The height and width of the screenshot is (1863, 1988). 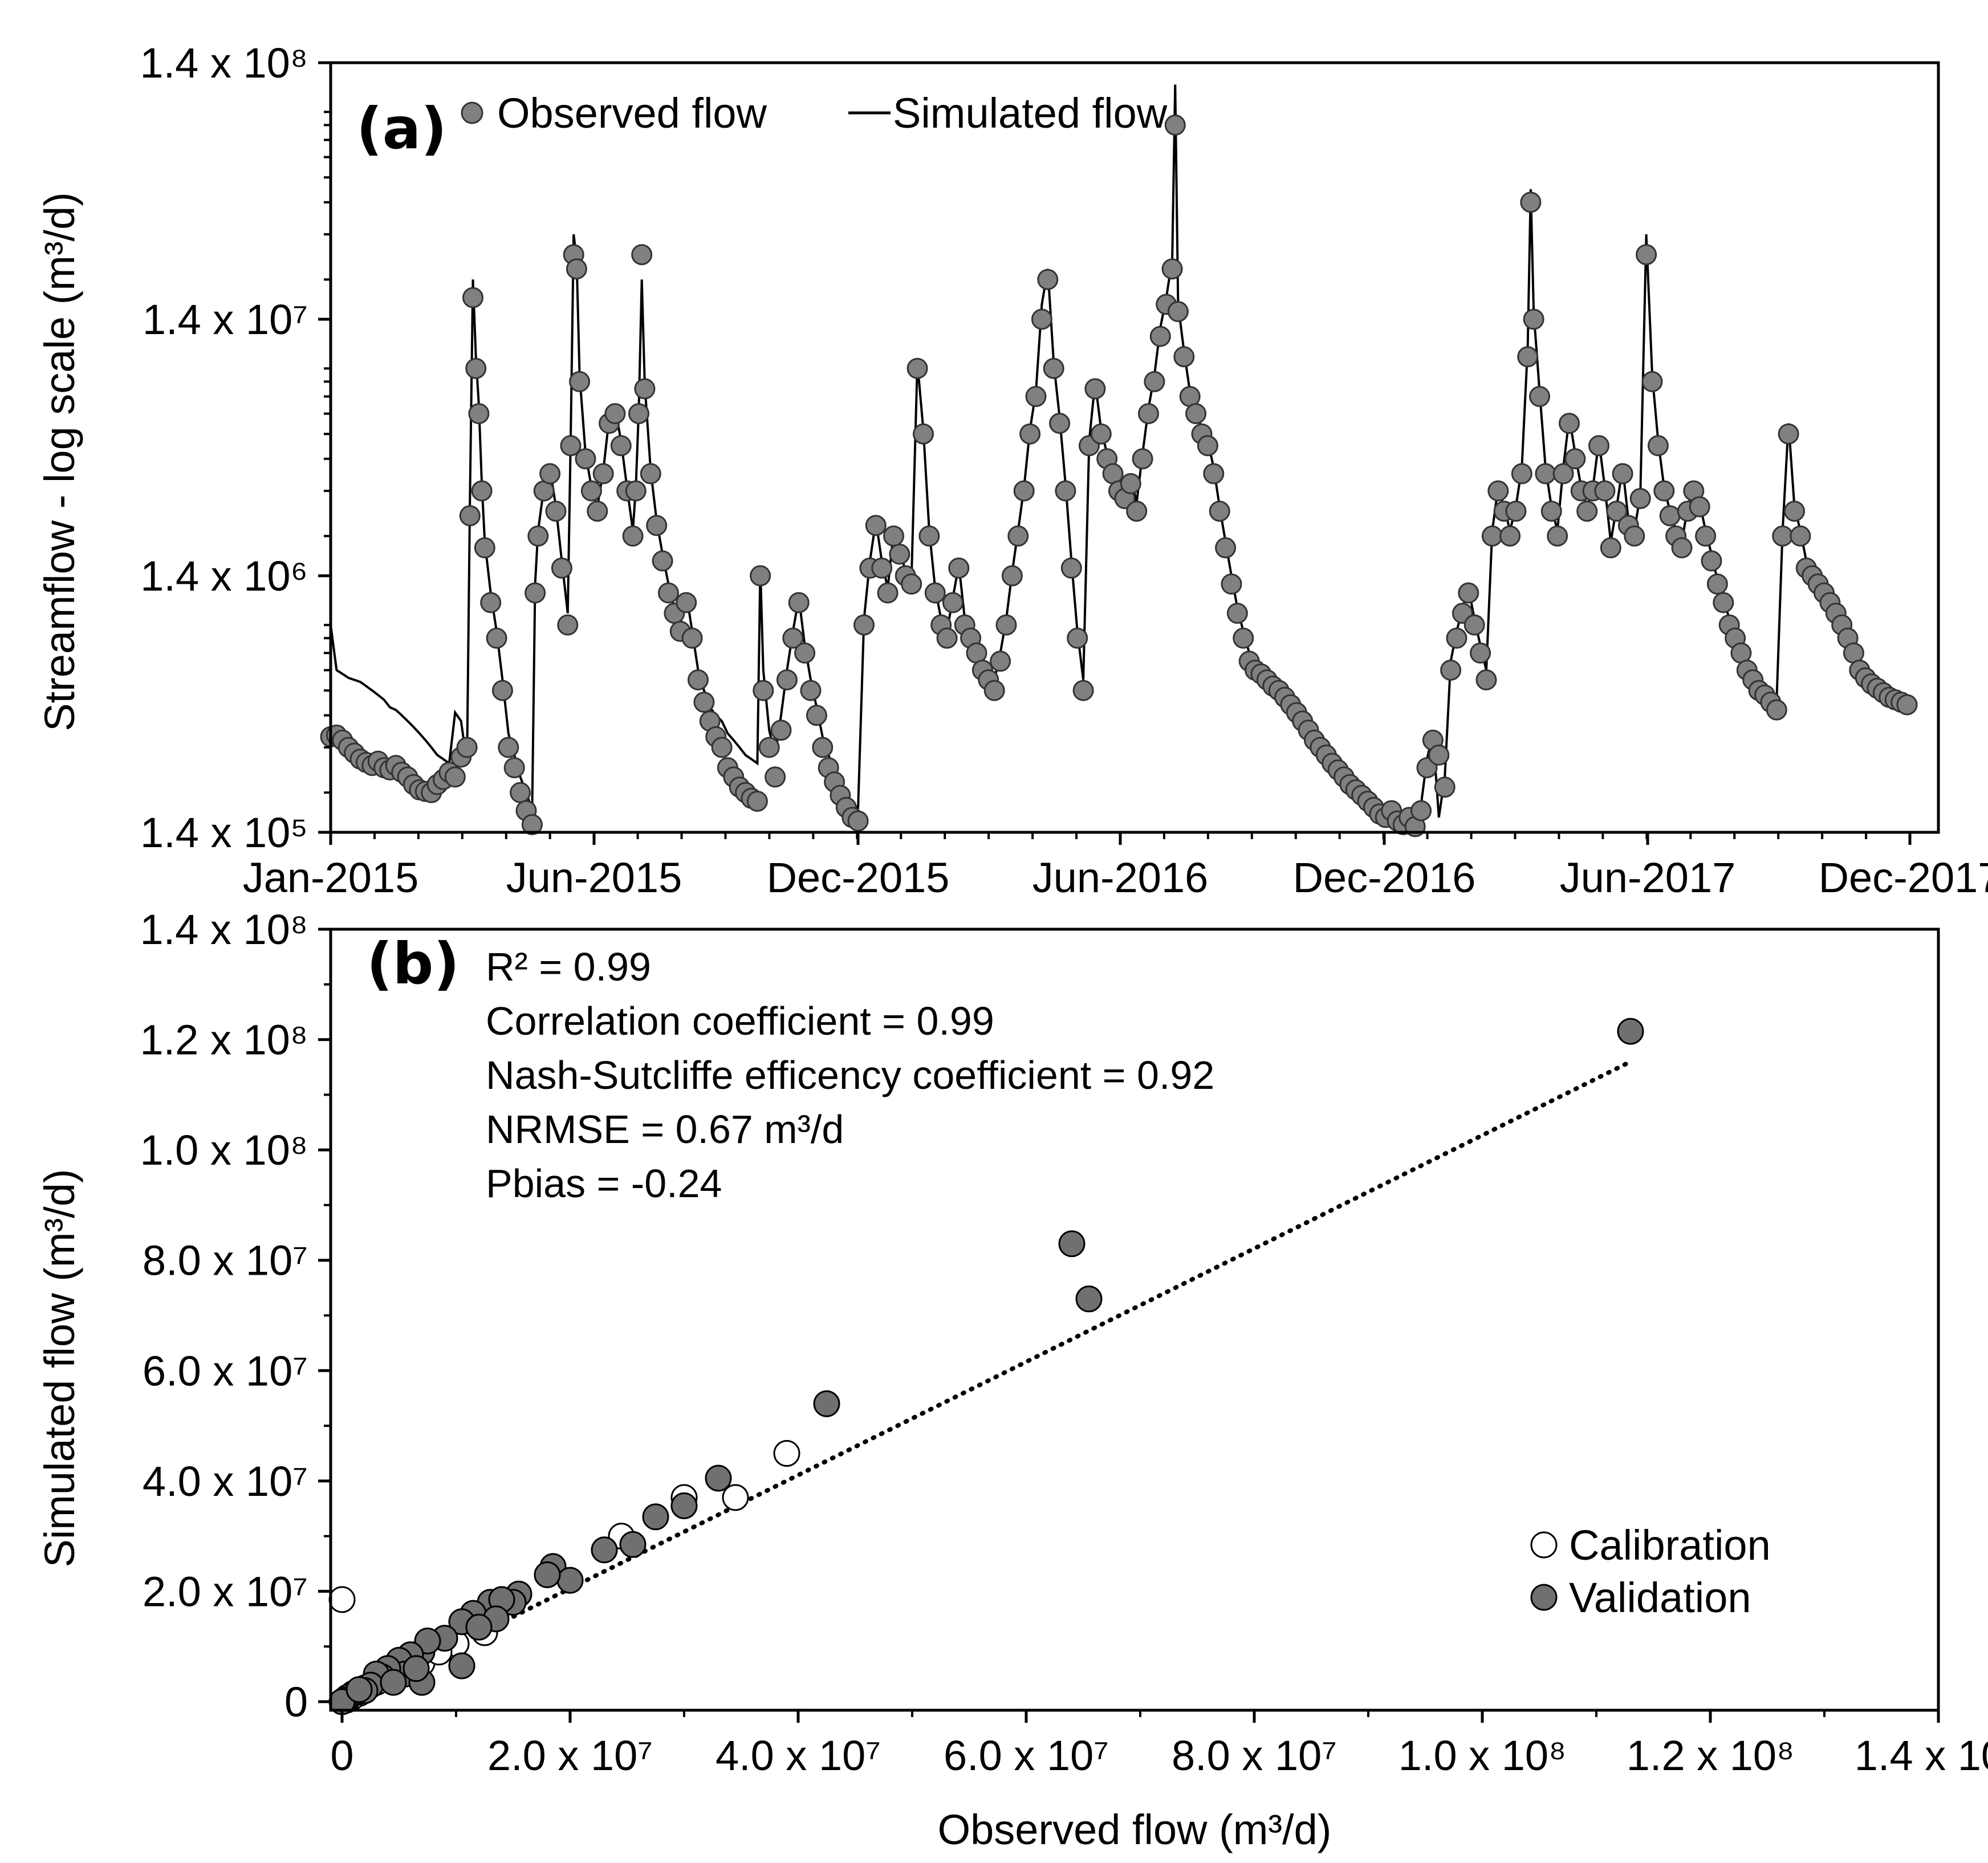 I want to click on legend-calibration-marker, so click(x=1544, y=1545).